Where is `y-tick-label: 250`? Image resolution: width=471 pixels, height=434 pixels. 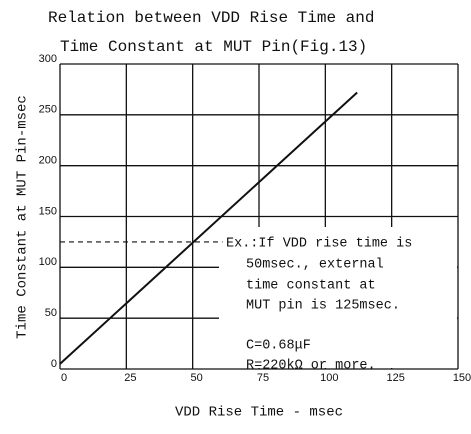
y-tick-label: 250 is located at coordinates (48, 110).